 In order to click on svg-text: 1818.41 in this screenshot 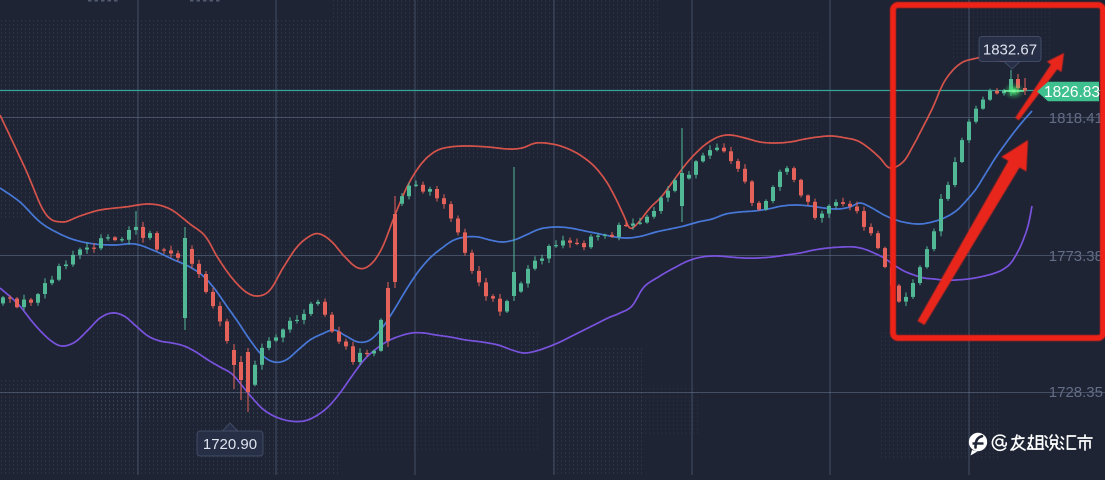, I will do `click(1076, 118)`.